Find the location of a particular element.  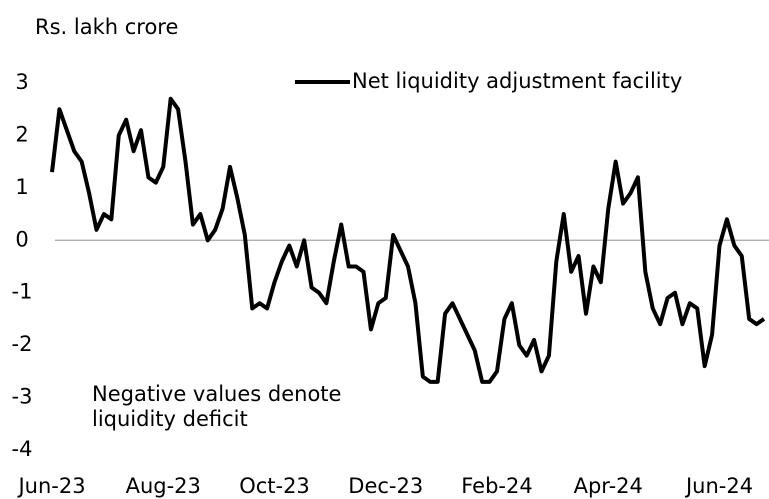

y-tick-label: -4 is located at coordinates (22, 449).